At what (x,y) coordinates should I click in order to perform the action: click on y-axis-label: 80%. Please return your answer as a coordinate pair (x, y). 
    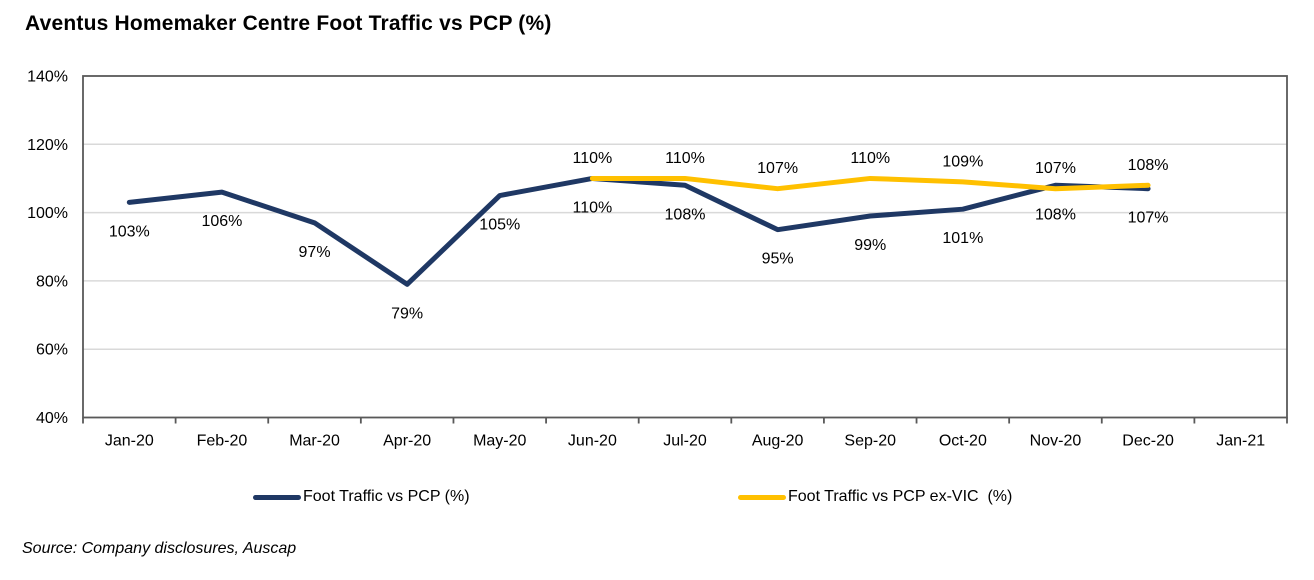
    Looking at the image, I should click on (52, 281).